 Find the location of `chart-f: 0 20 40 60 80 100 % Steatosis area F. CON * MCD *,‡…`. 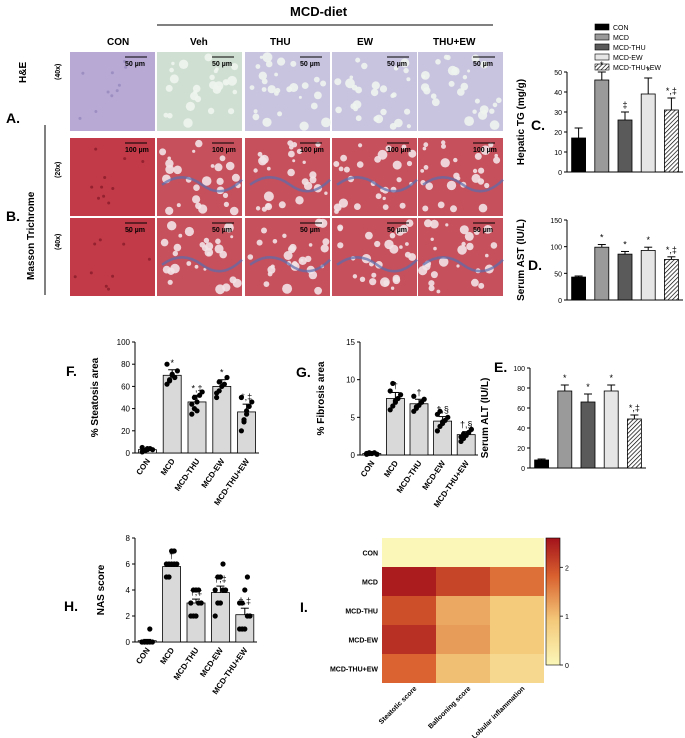

chart-f: 0 20 40 60 80 100 % Steatosis area F. CON * MCD *,‡… is located at coordinates (162, 422).